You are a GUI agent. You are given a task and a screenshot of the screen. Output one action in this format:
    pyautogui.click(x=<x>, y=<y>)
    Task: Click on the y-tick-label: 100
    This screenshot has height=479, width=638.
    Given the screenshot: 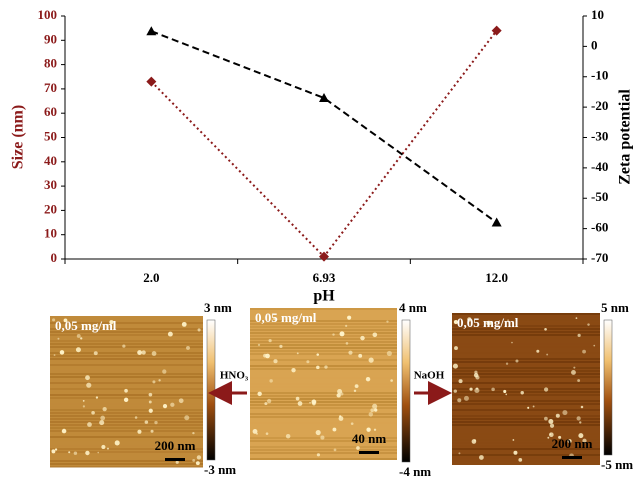 What is the action you would take?
    pyautogui.click(x=48, y=14)
    